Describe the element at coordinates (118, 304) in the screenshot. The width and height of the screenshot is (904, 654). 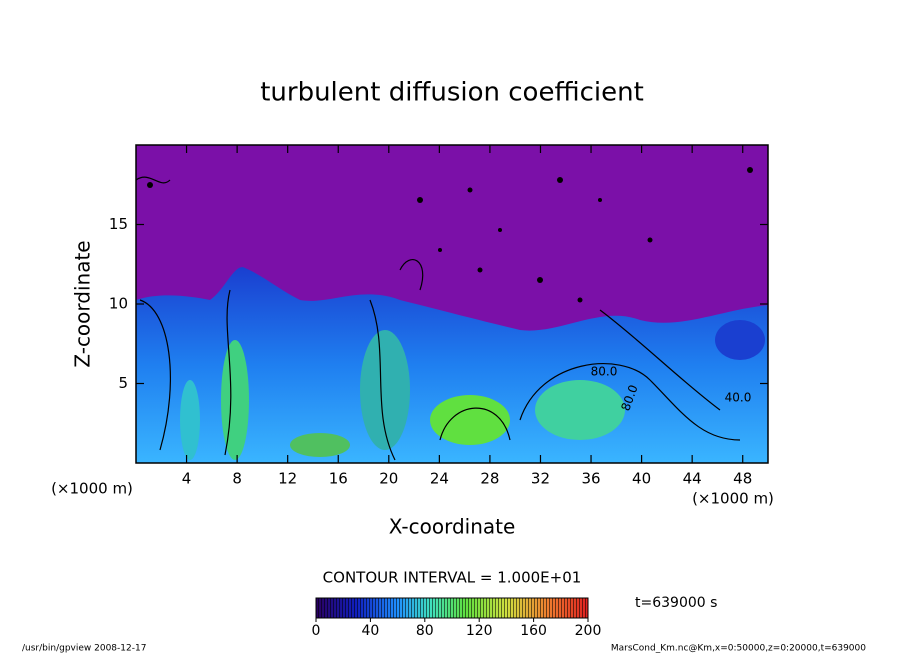
I see `y-tick-label: 10` at that location.